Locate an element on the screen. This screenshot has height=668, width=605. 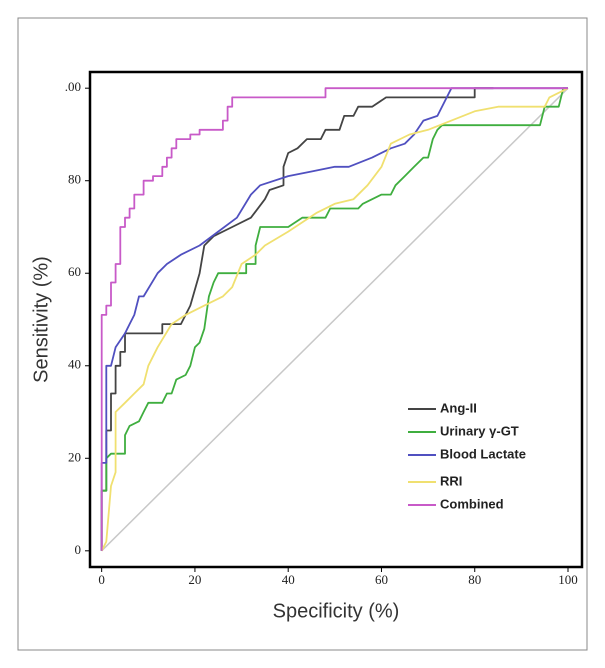
legend-label: RRI is located at coordinates (451, 480).